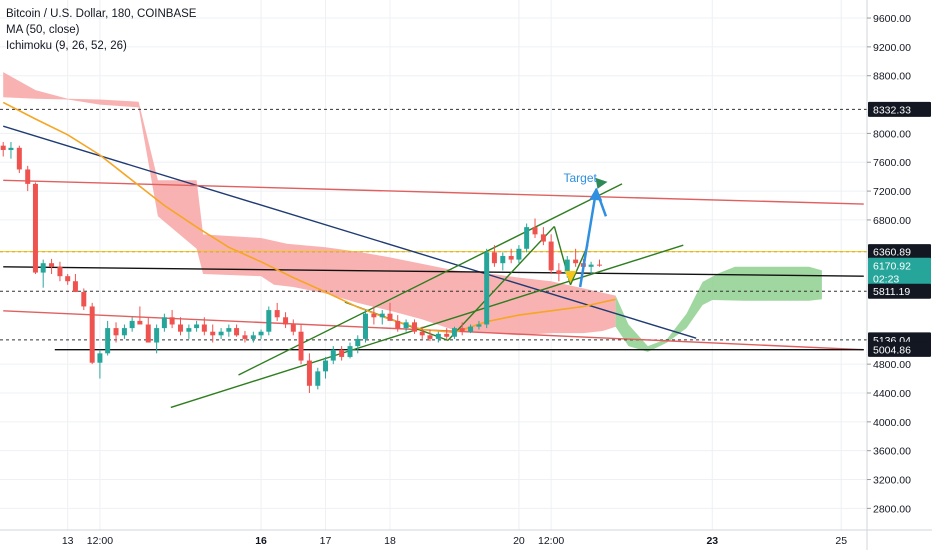  Describe the element at coordinates (66, 46) in the screenshot. I see `ichimoku-indicator-label: Ichimoku (9, 26, 52, 26)` at that location.